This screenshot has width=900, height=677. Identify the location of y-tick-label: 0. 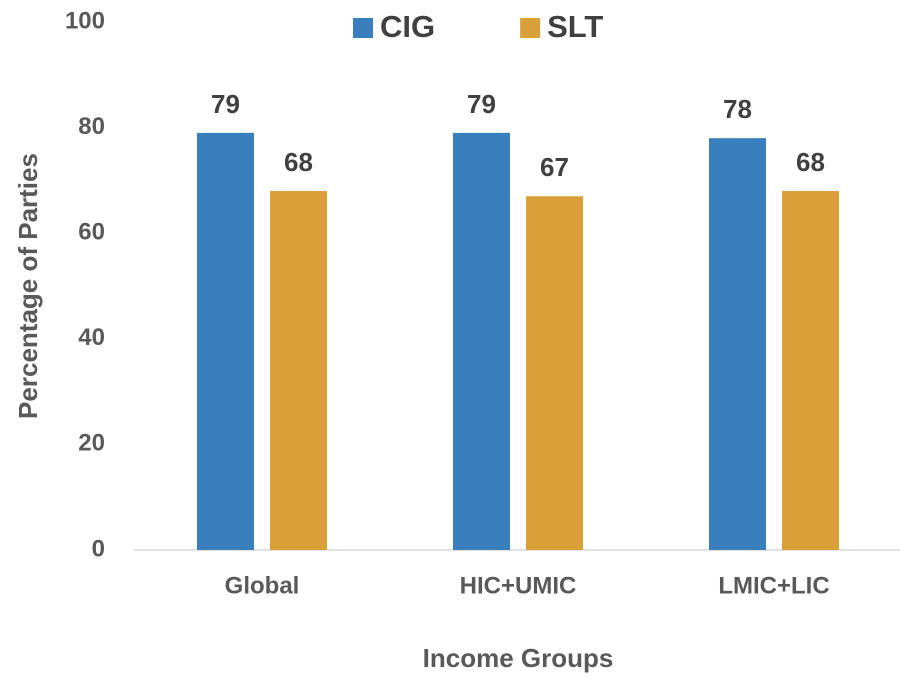
(98, 548).